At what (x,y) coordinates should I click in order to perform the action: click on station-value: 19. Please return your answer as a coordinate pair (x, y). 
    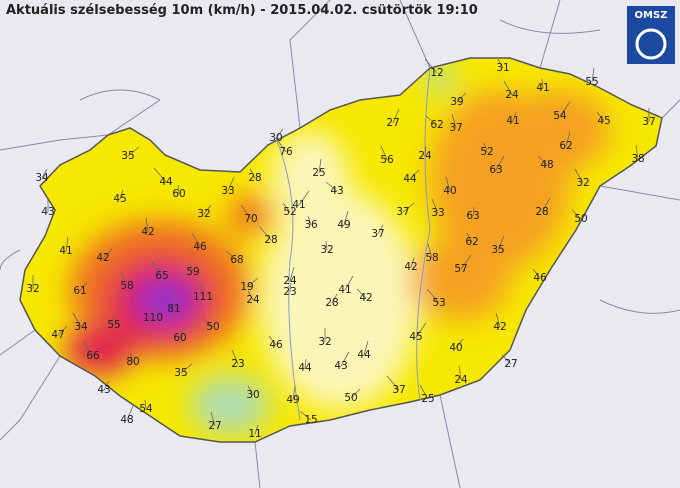
    Looking at the image, I should click on (246, 287).